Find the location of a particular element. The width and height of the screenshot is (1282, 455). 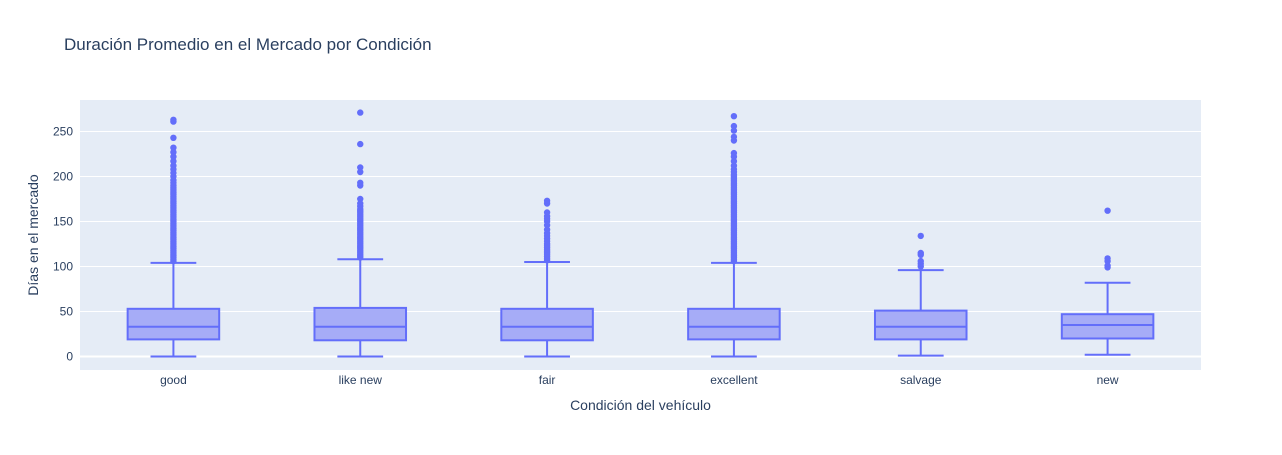

y-tick-label: 50 is located at coordinates (67, 312).